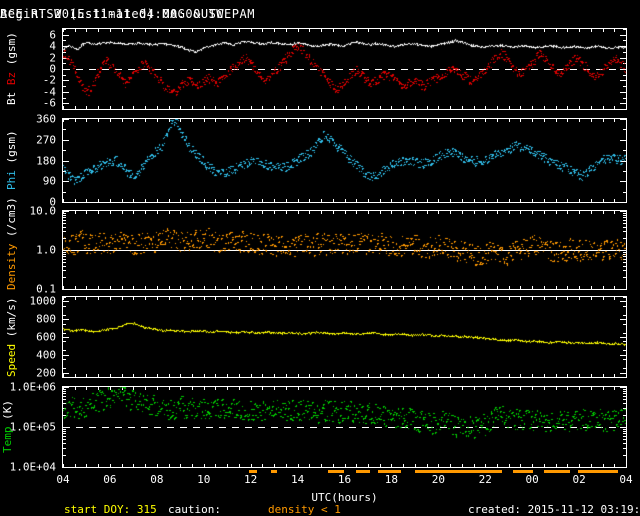  What do you see at coordinates (46, 160) in the screenshot?
I see `y-axis-tick-label: 180` at bounding box center [46, 160].